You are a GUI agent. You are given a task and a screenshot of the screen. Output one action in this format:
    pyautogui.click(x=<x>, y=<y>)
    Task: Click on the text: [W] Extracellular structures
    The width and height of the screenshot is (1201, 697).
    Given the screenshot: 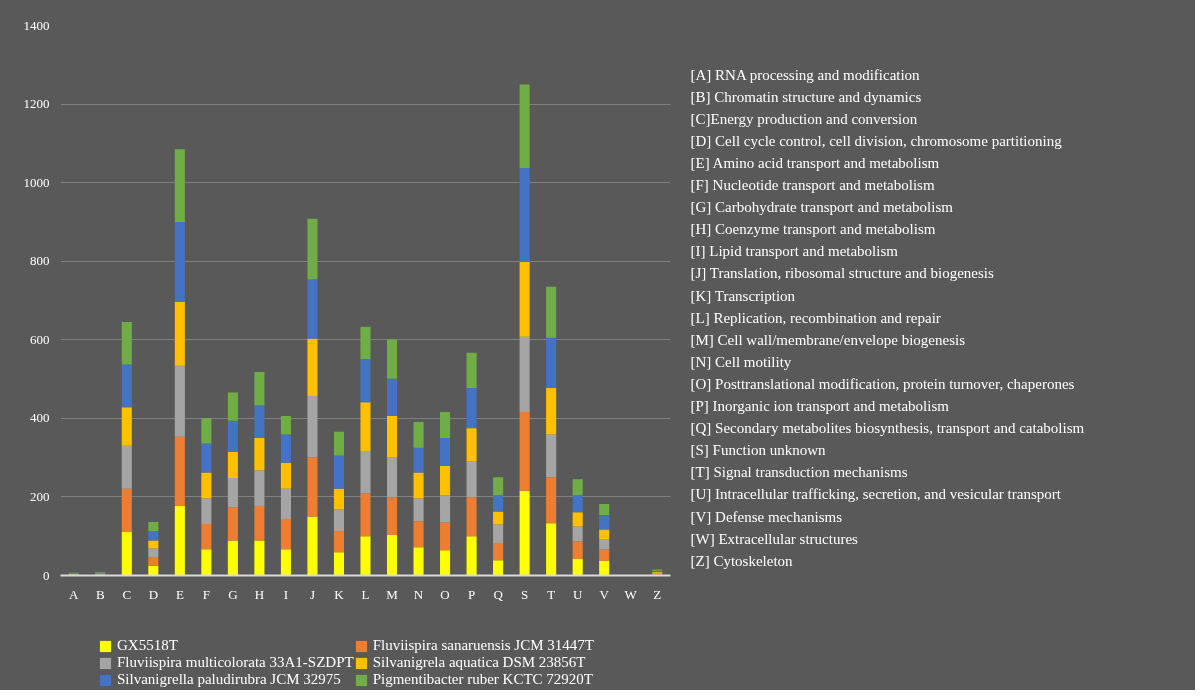 What is the action you would take?
    pyautogui.click(x=774, y=538)
    